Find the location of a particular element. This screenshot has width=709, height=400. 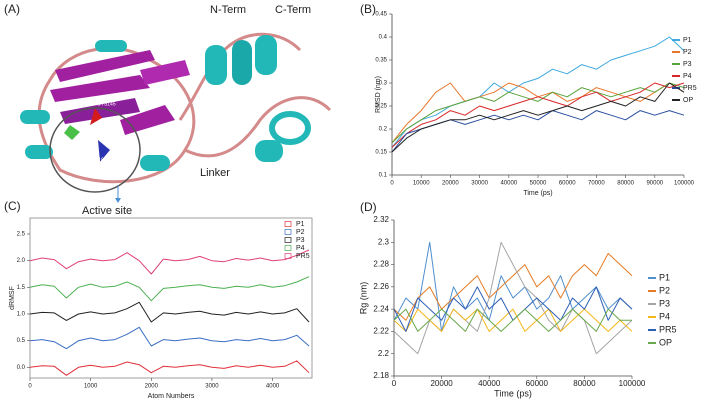

y-tick-label: 1.0 is located at coordinates (21, 315).